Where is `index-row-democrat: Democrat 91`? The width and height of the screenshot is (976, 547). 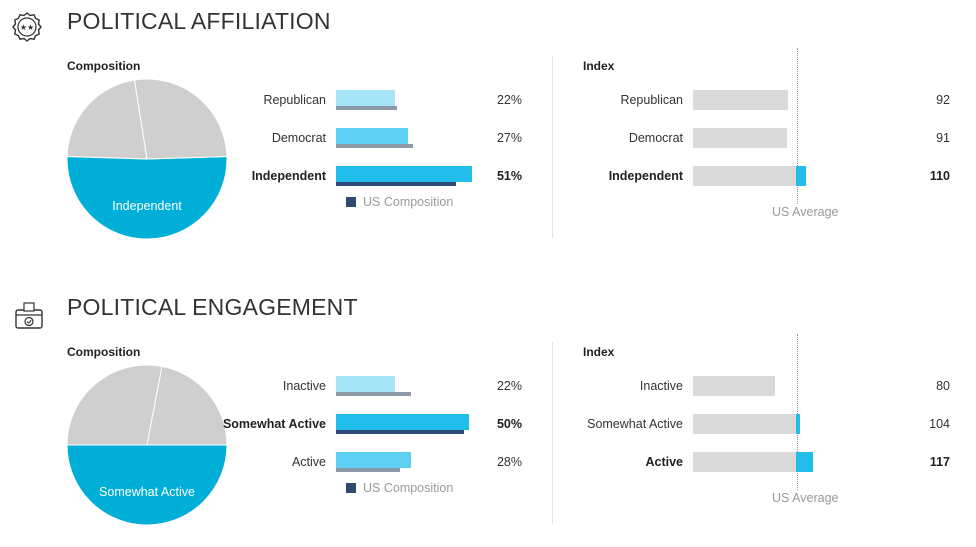
index-row-democrat: Democrat 91 is located at coordinates (760, 139).